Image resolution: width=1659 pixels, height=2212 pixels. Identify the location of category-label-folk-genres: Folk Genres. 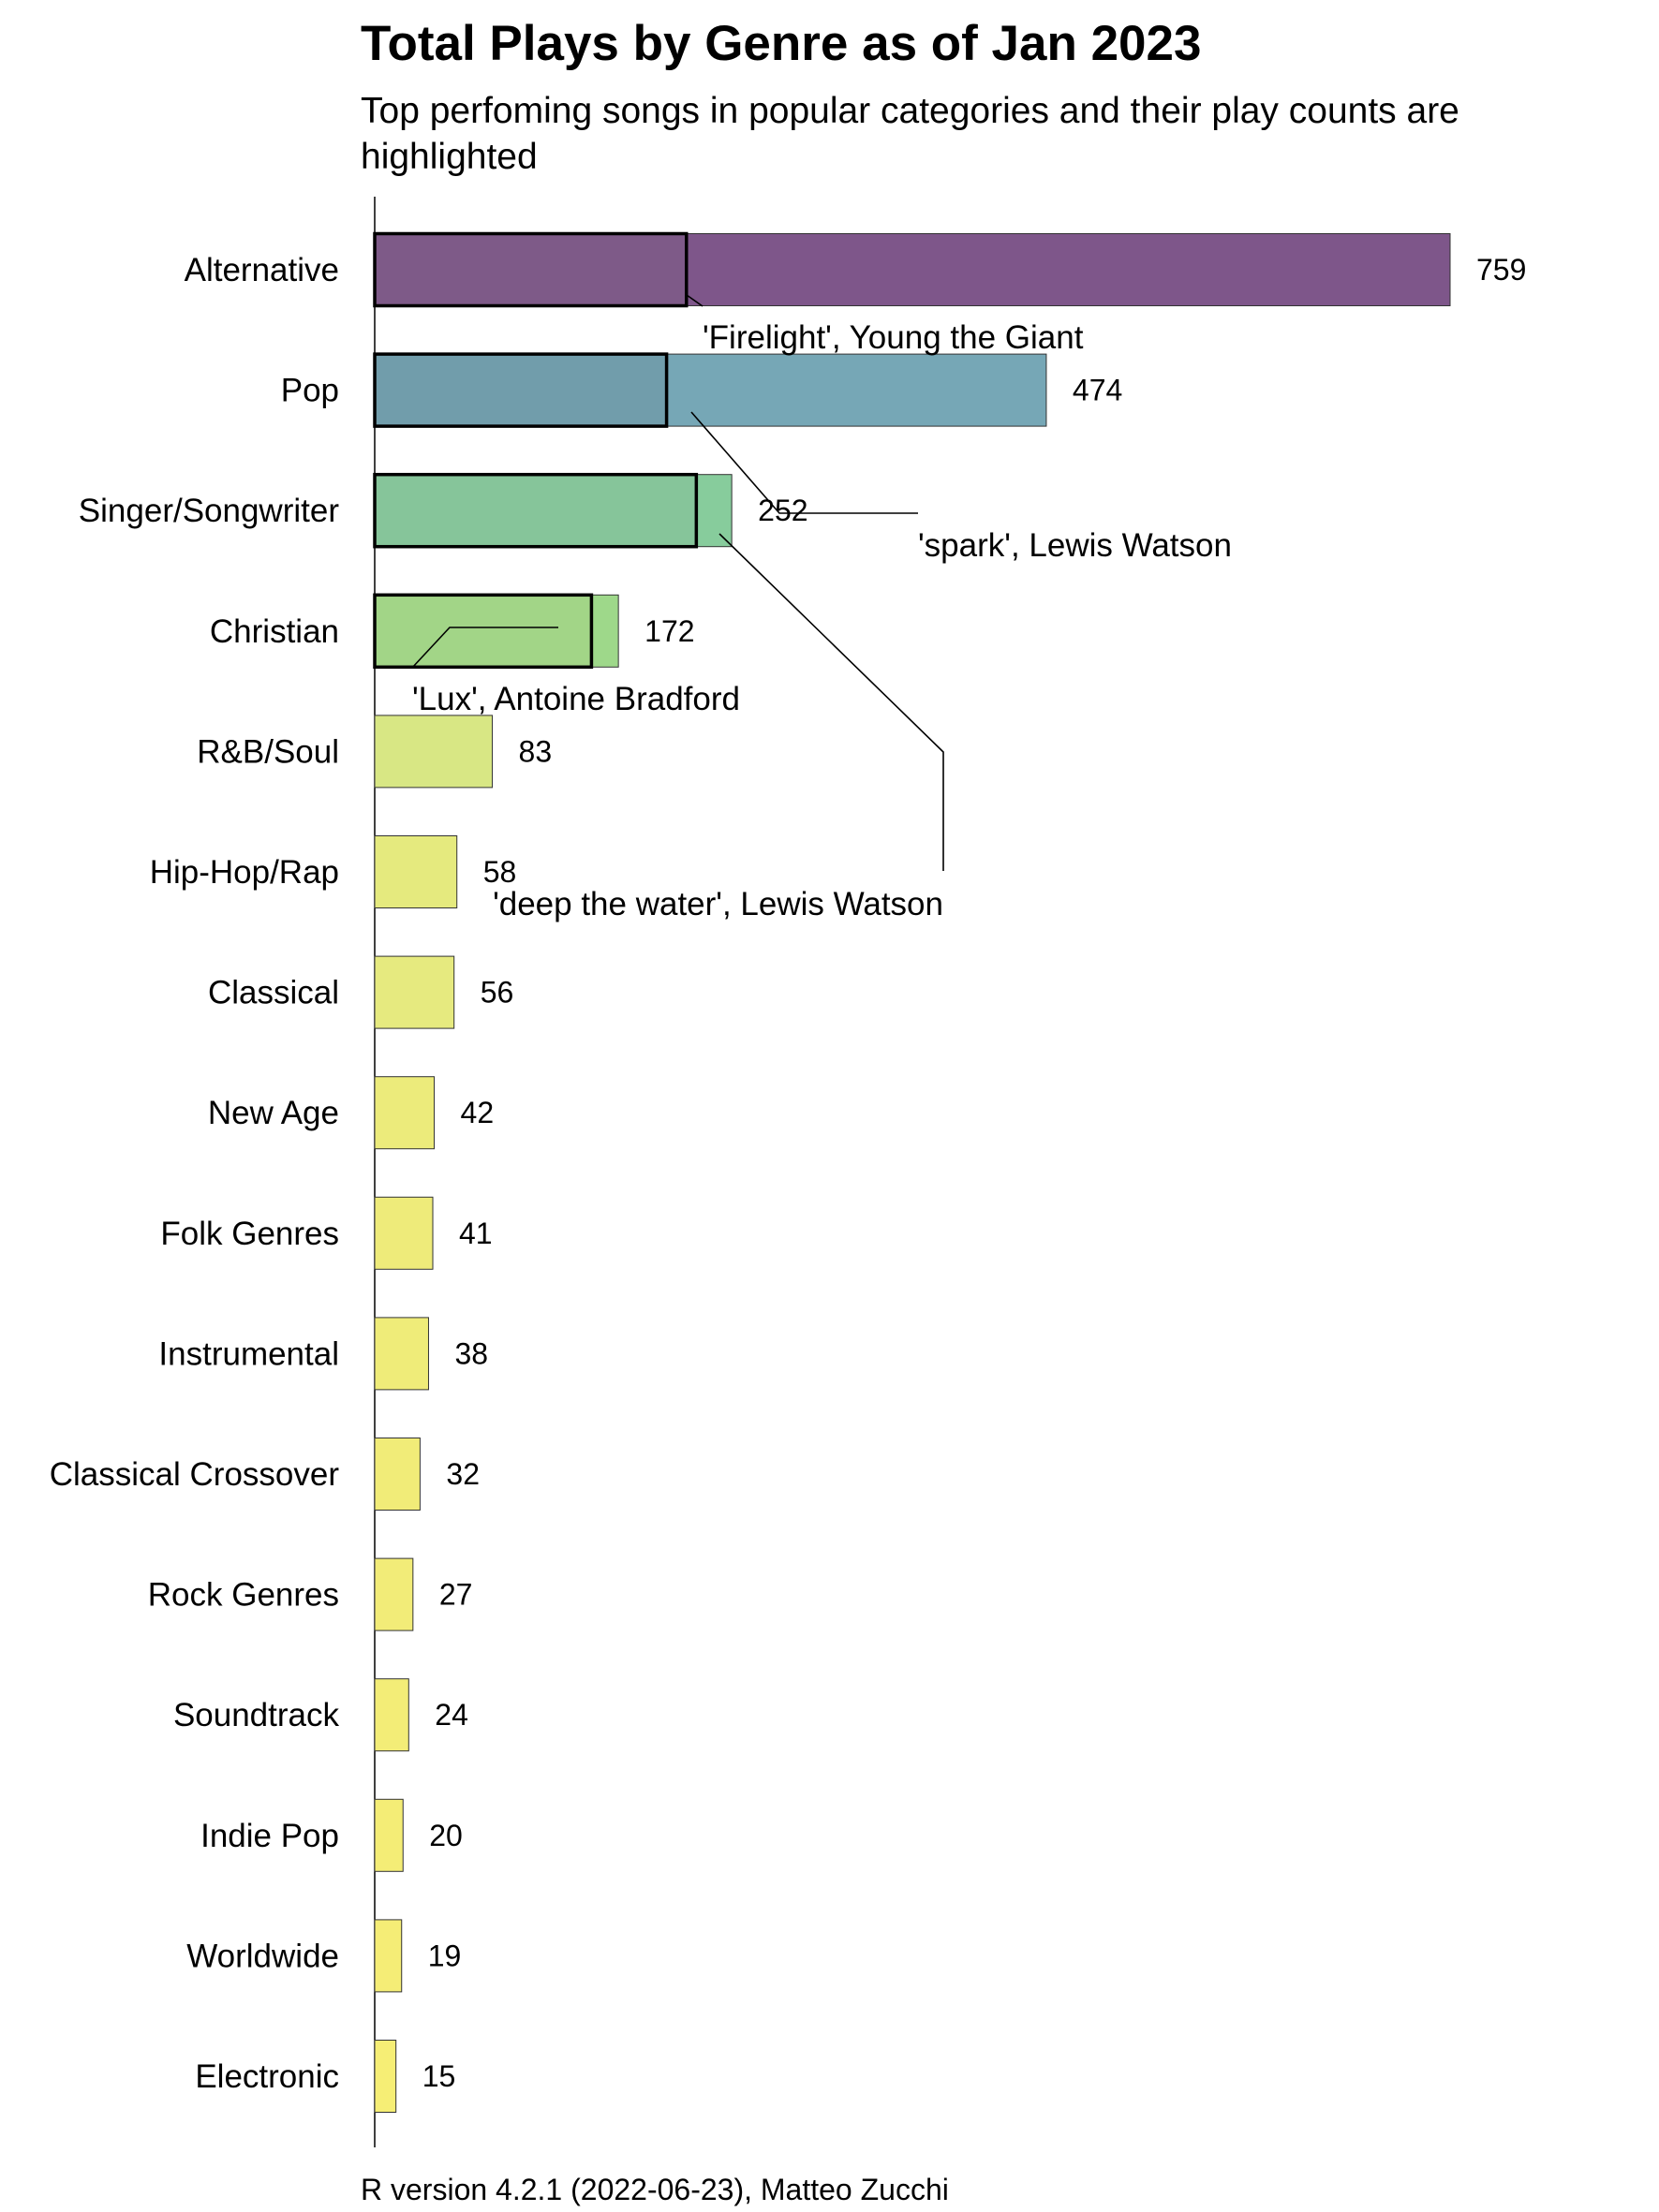
(250, 1234).